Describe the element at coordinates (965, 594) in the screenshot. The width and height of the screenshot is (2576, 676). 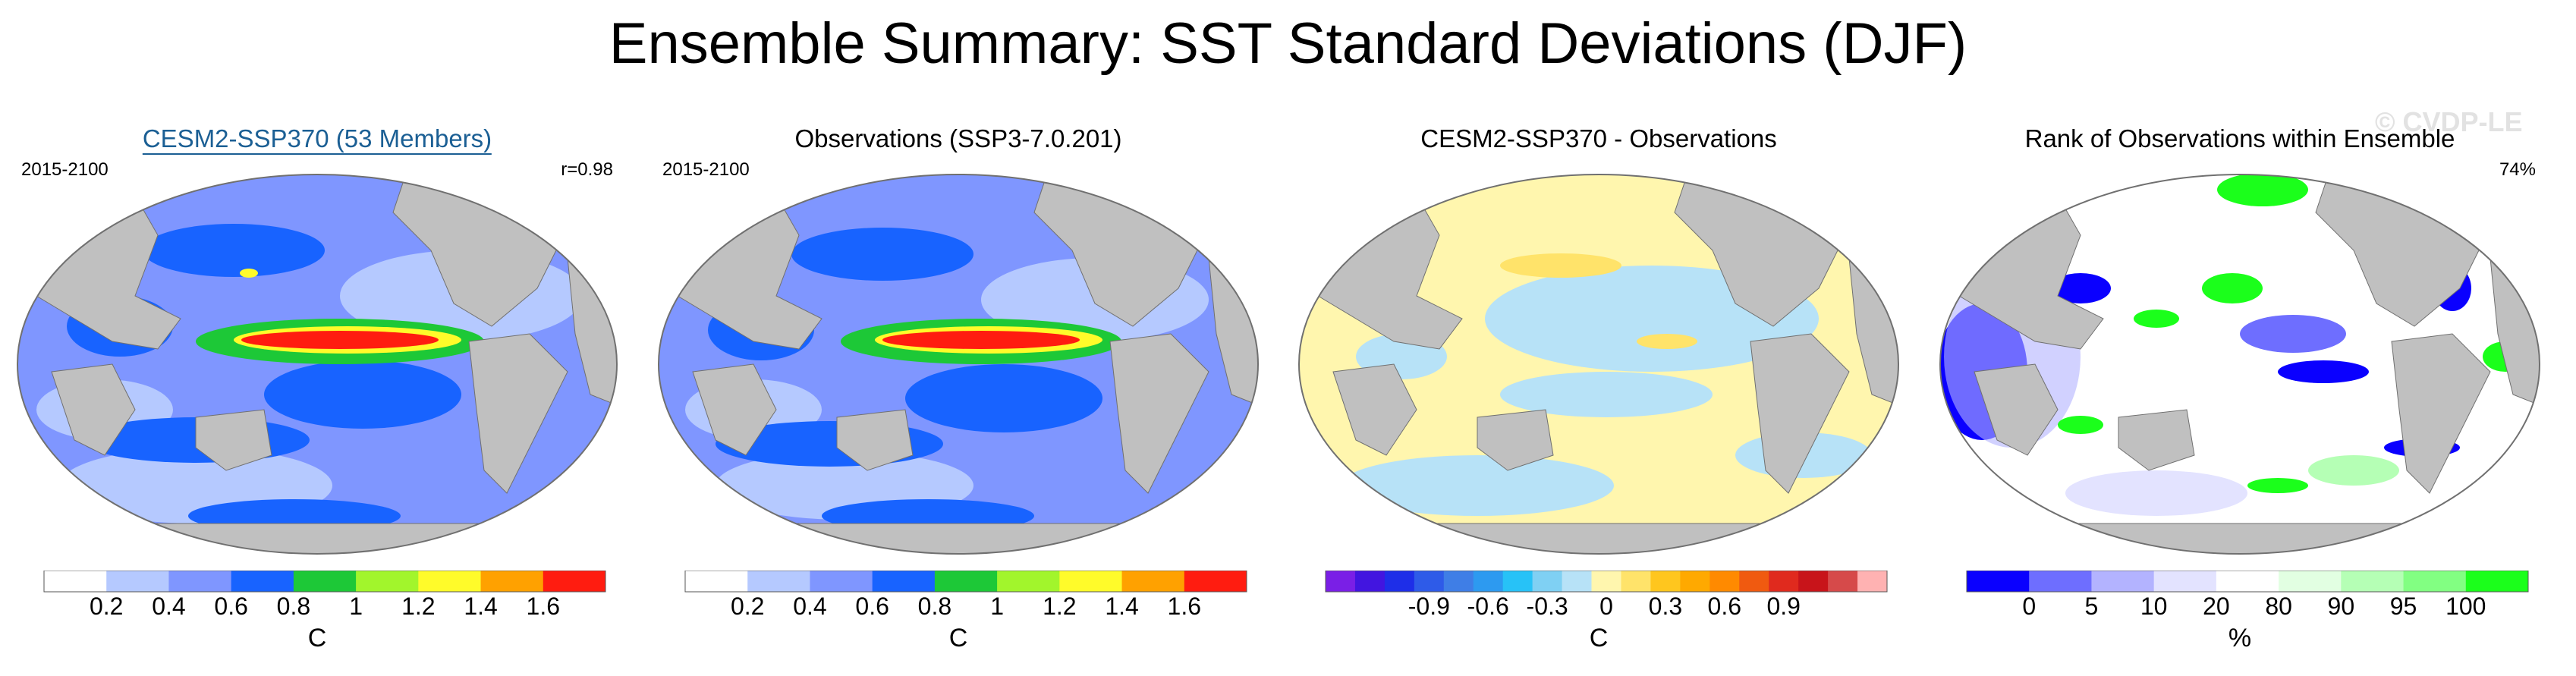
I see `colorbar-1: 0.2 0.4 0.6 0.8 1 1.2 1.4 1.6` at that location.